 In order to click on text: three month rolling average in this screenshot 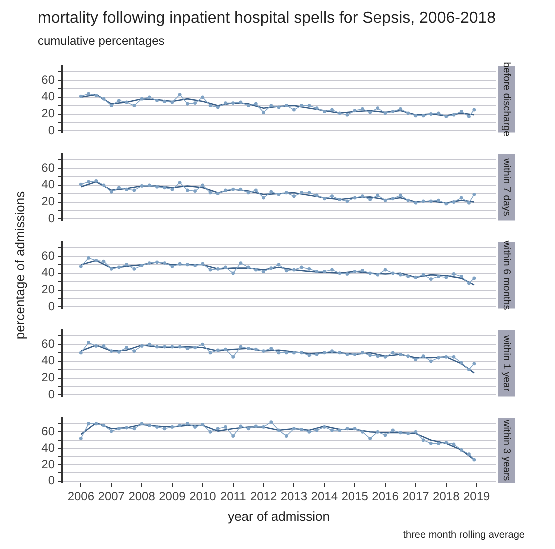, I will do `click(464, 535)`.